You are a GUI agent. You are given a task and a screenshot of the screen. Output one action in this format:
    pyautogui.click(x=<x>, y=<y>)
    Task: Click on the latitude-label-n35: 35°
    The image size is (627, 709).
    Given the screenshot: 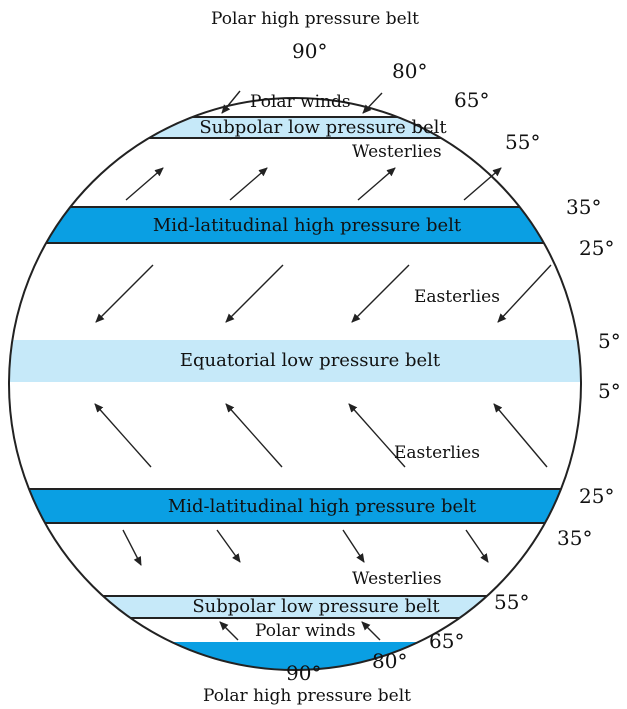 What is the action you would take?
    pyautogui.click(x=583, y=207)
    